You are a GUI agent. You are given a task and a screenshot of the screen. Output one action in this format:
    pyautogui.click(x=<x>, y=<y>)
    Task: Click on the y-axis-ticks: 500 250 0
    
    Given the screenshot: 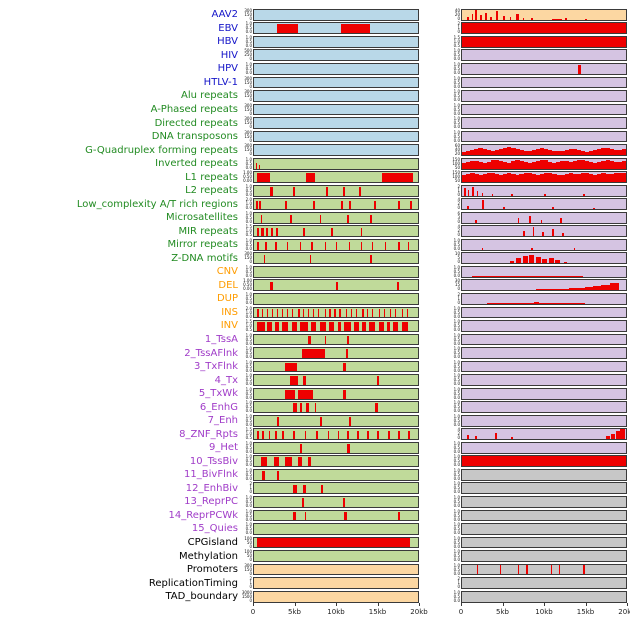 What is the action you would take?
    pyautogui.click(x=248, y=55)
    